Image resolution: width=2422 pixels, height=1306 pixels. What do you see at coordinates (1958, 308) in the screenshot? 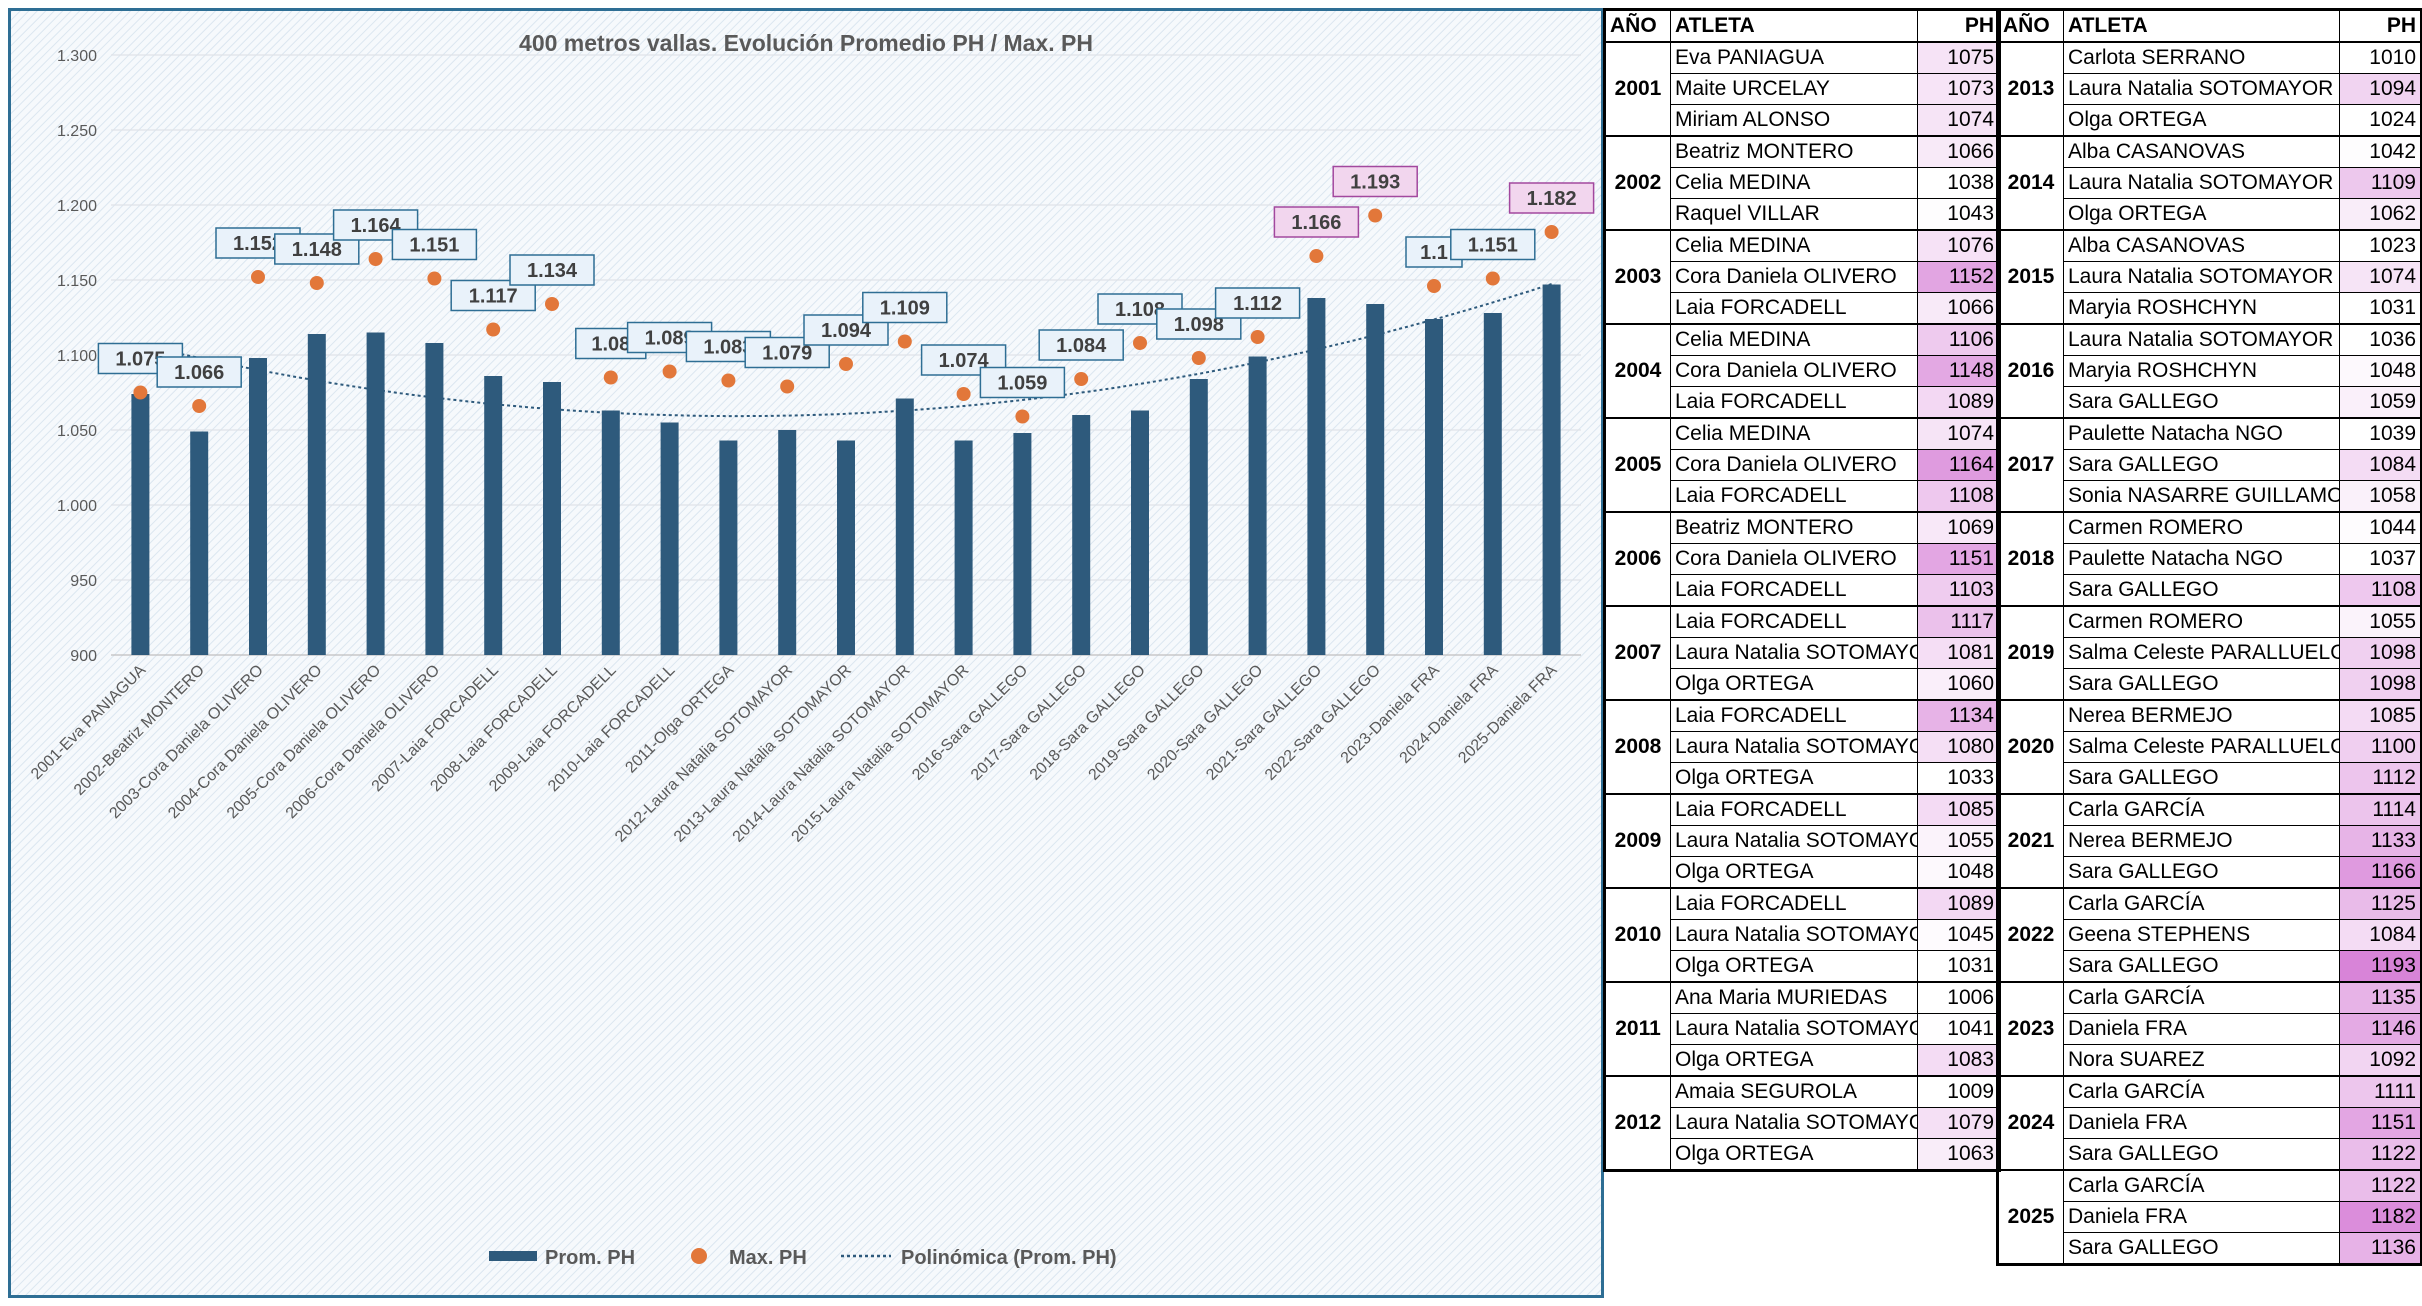
I see `ph-cell: 1066` at bounding box center [1958, 308].